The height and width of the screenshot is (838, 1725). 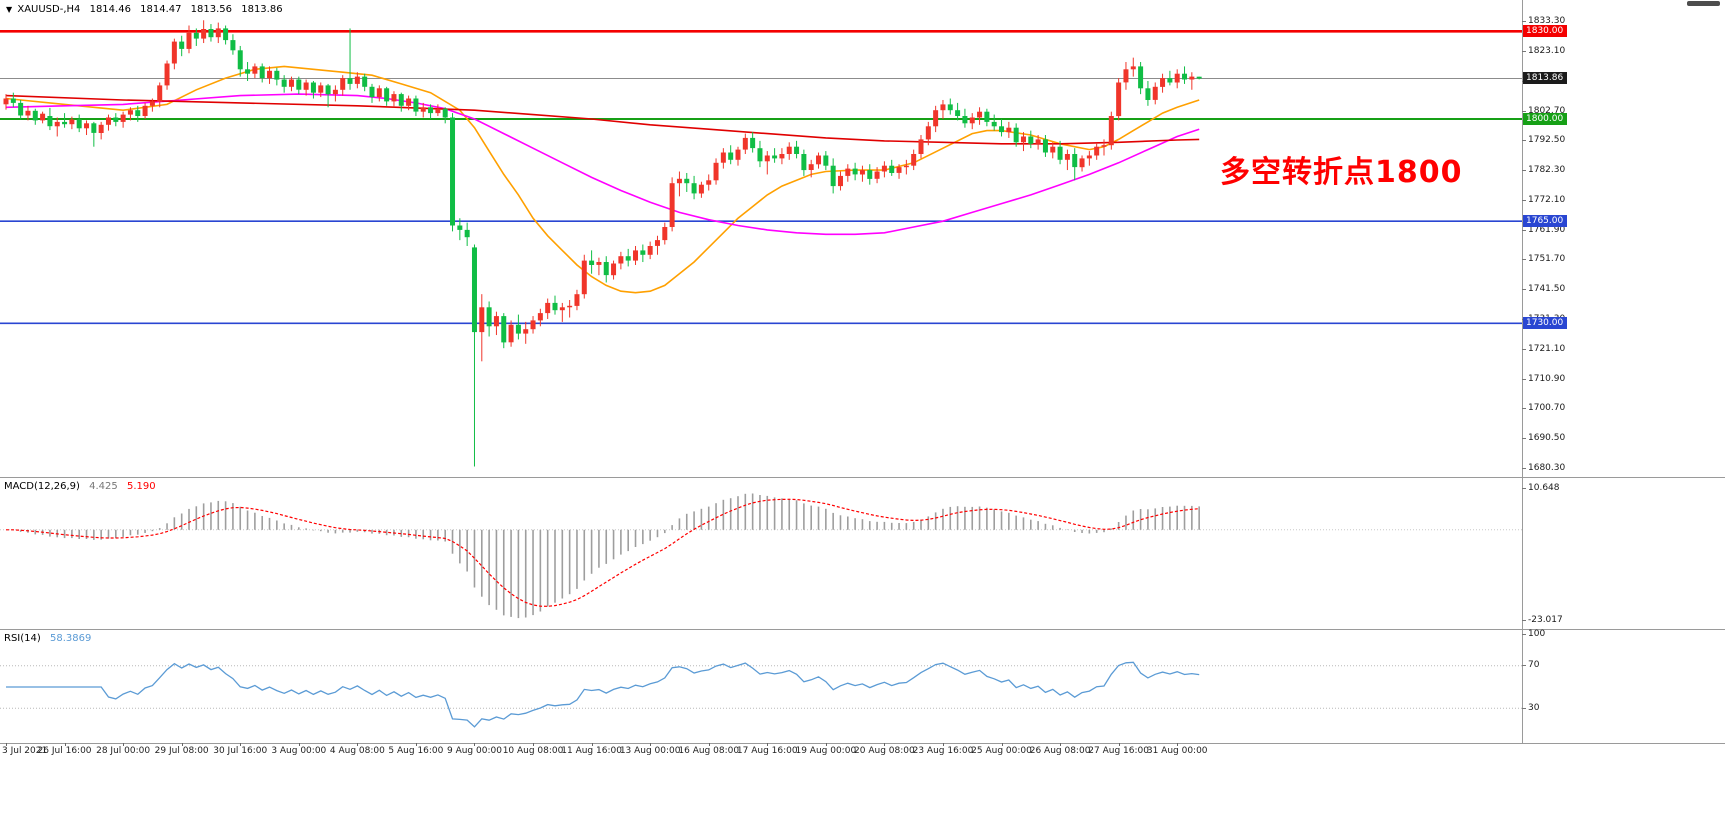 I want to click on macd-scale-min-label: -23.017, so click(x=1545, y=619).